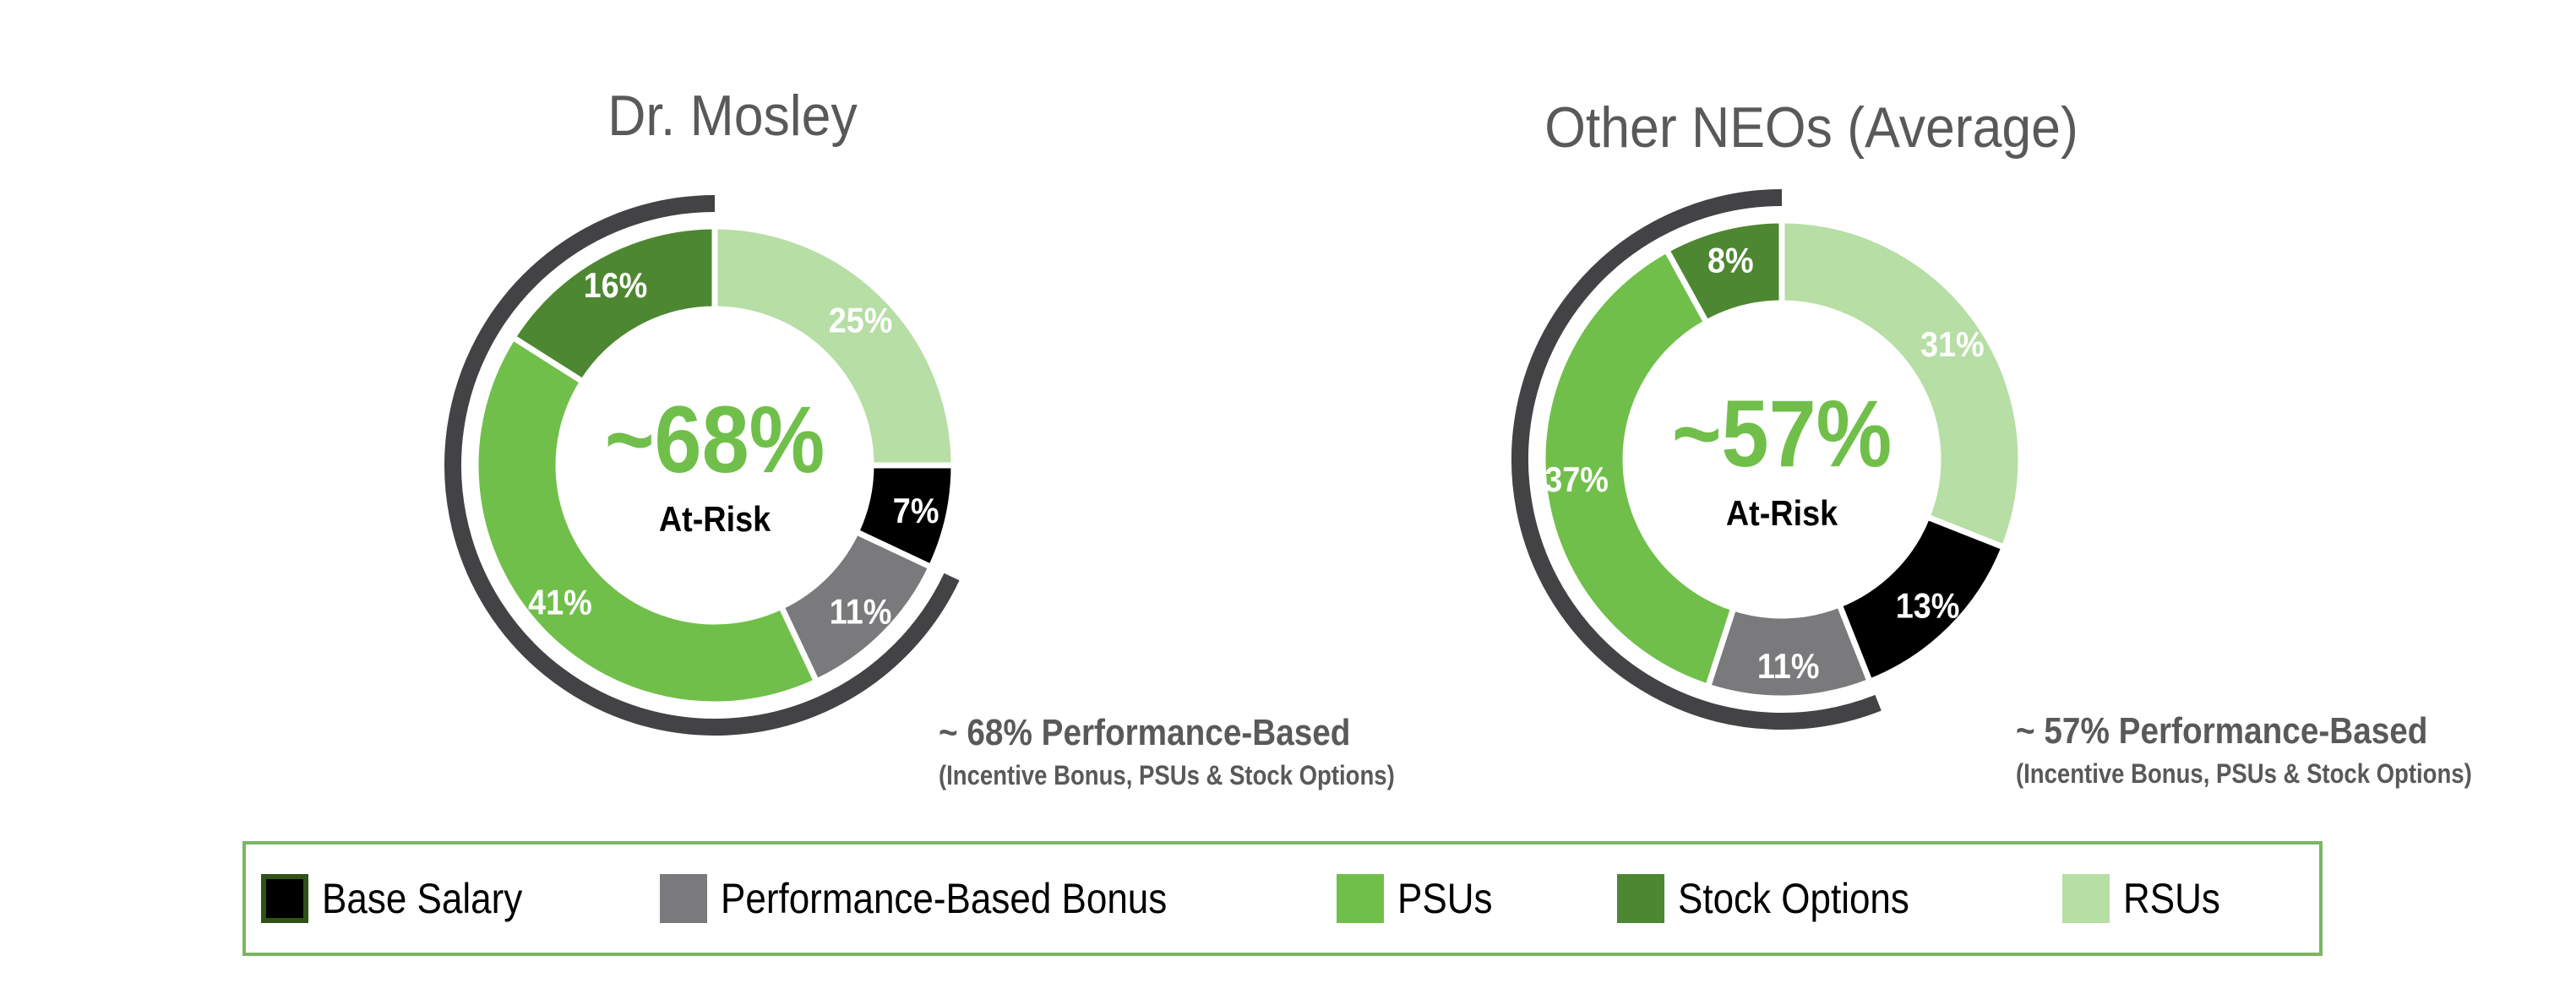 This screenshot has width=2576, height=983. I want to click on legend-label: Performance-Based Bonus, so click(944, 898).